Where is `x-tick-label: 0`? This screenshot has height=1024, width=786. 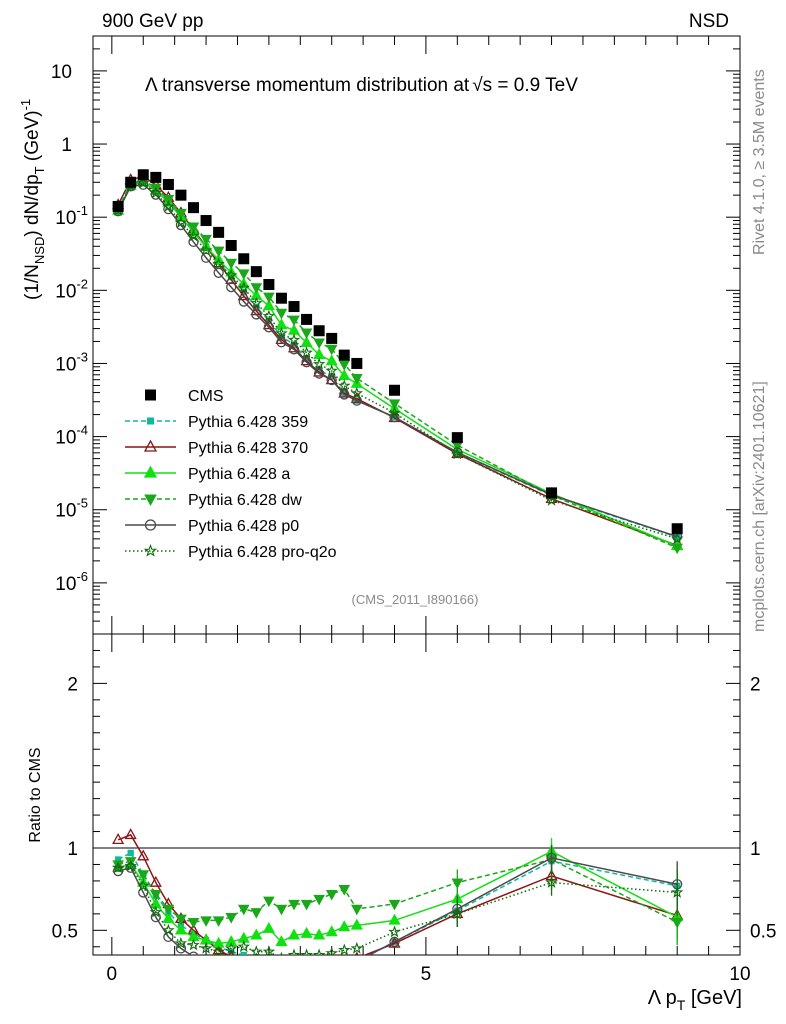 x-tick-label: 0 is located at coordinates (112, 974).